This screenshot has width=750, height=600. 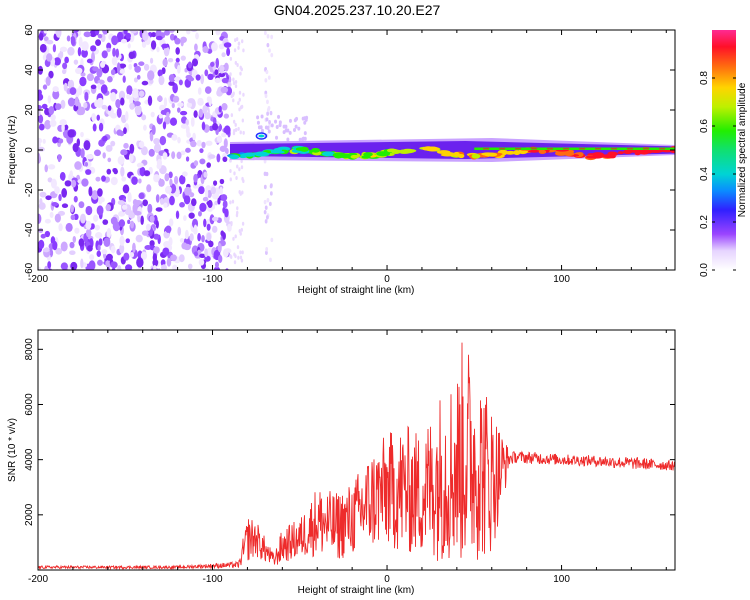 I want to click on y-tick-label: 20, so click(x=29, y=110).